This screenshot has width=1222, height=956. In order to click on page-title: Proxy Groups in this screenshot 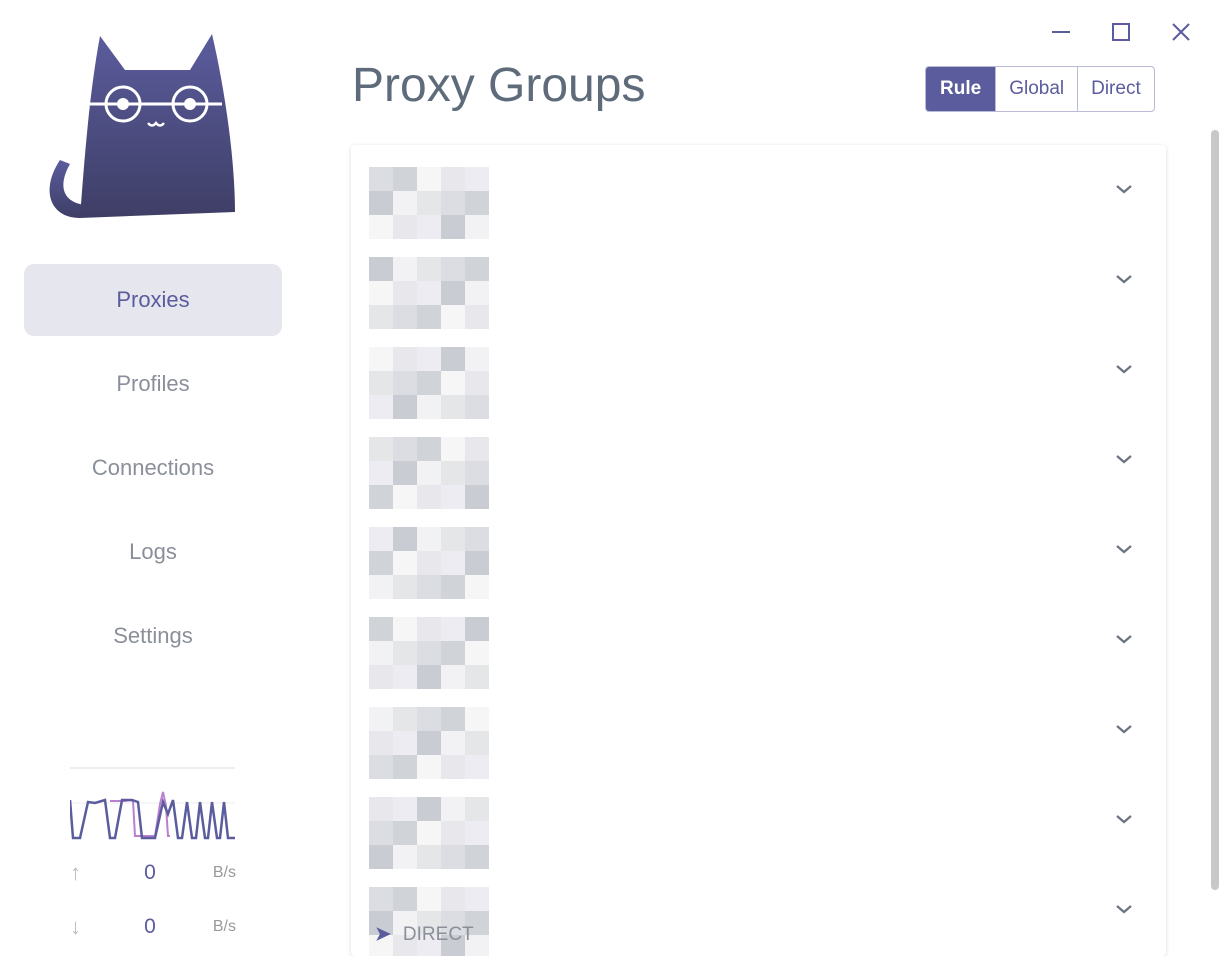, I will do `click(499, 85)`.